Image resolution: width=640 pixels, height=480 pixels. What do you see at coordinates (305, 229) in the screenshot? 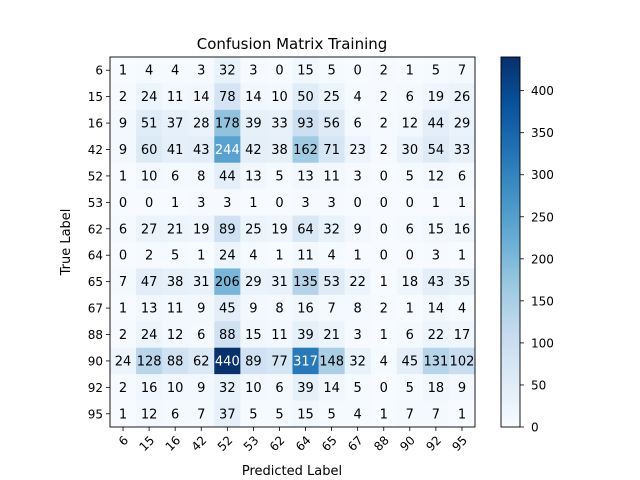
I see `cell-value-label: 64` at bounding box center [305, 229].